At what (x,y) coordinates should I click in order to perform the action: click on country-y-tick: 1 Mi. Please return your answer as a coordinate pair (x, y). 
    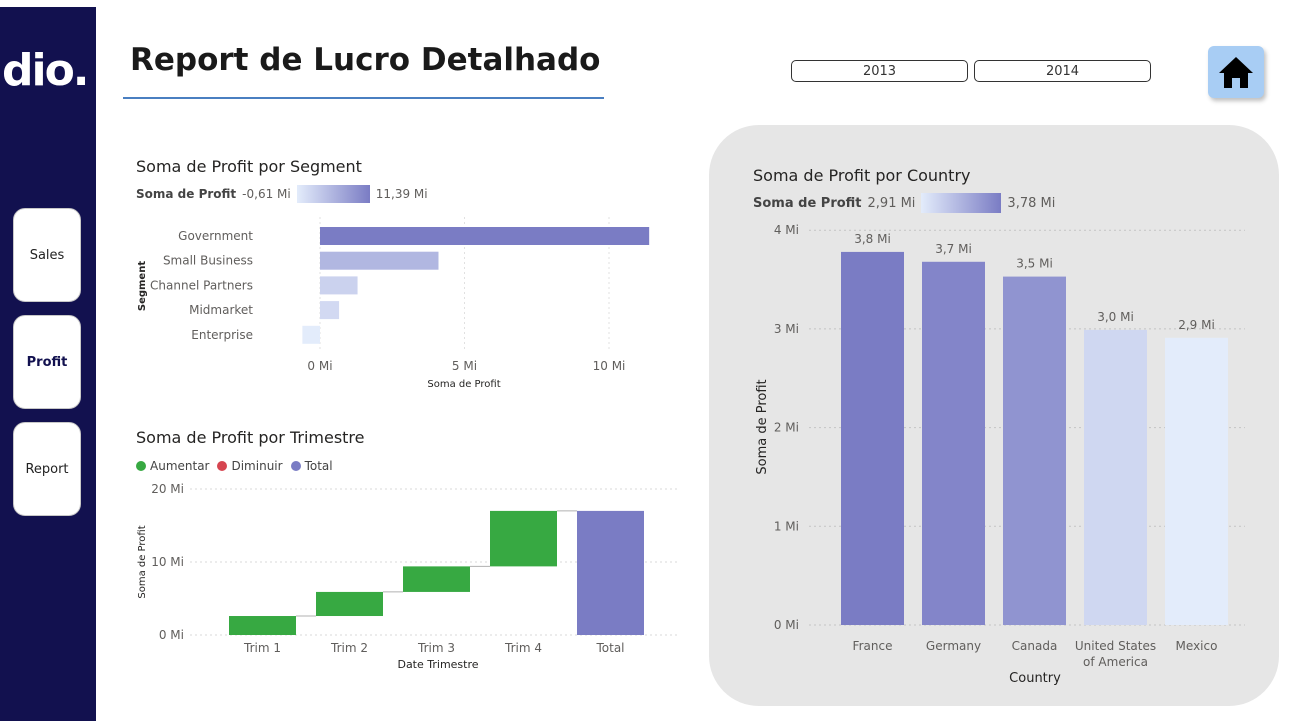
    Looking at the image, I should click on (786, 526).